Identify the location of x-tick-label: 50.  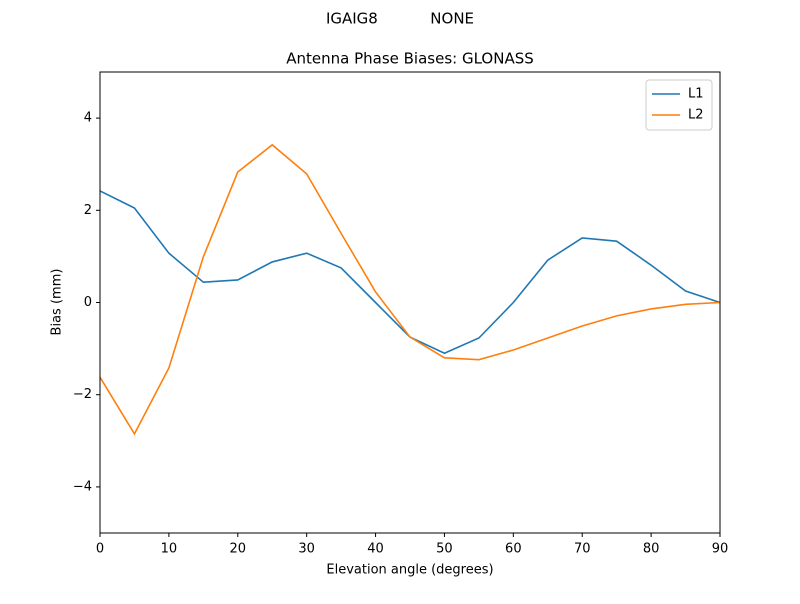
(444, 549).